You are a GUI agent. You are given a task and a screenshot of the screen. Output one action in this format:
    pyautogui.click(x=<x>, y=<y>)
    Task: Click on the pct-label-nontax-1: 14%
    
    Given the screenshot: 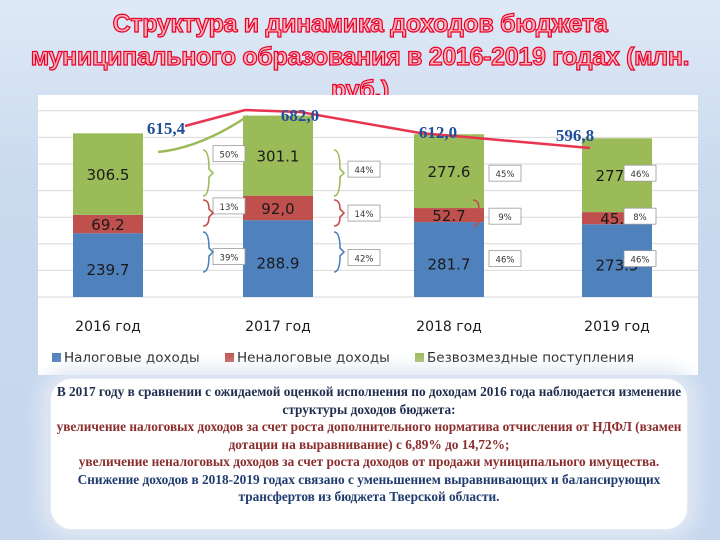 What is the action you would take?
    pyautogui.click(x=364, y=215)
    